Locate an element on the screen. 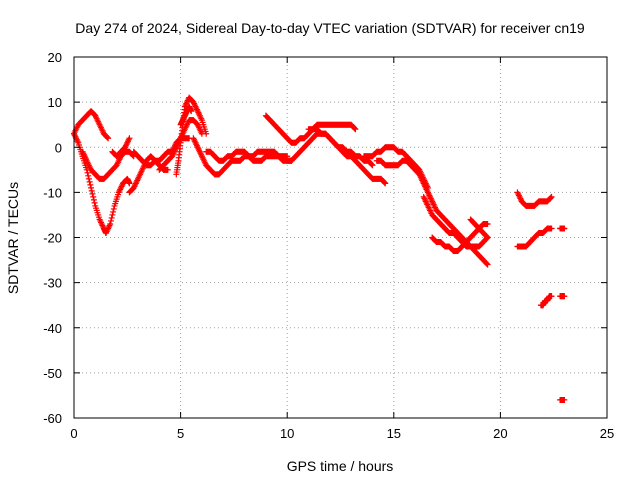 This screenshot has width=640, height=480. y-tick-label: 20 is located at coordinates (55, 57).